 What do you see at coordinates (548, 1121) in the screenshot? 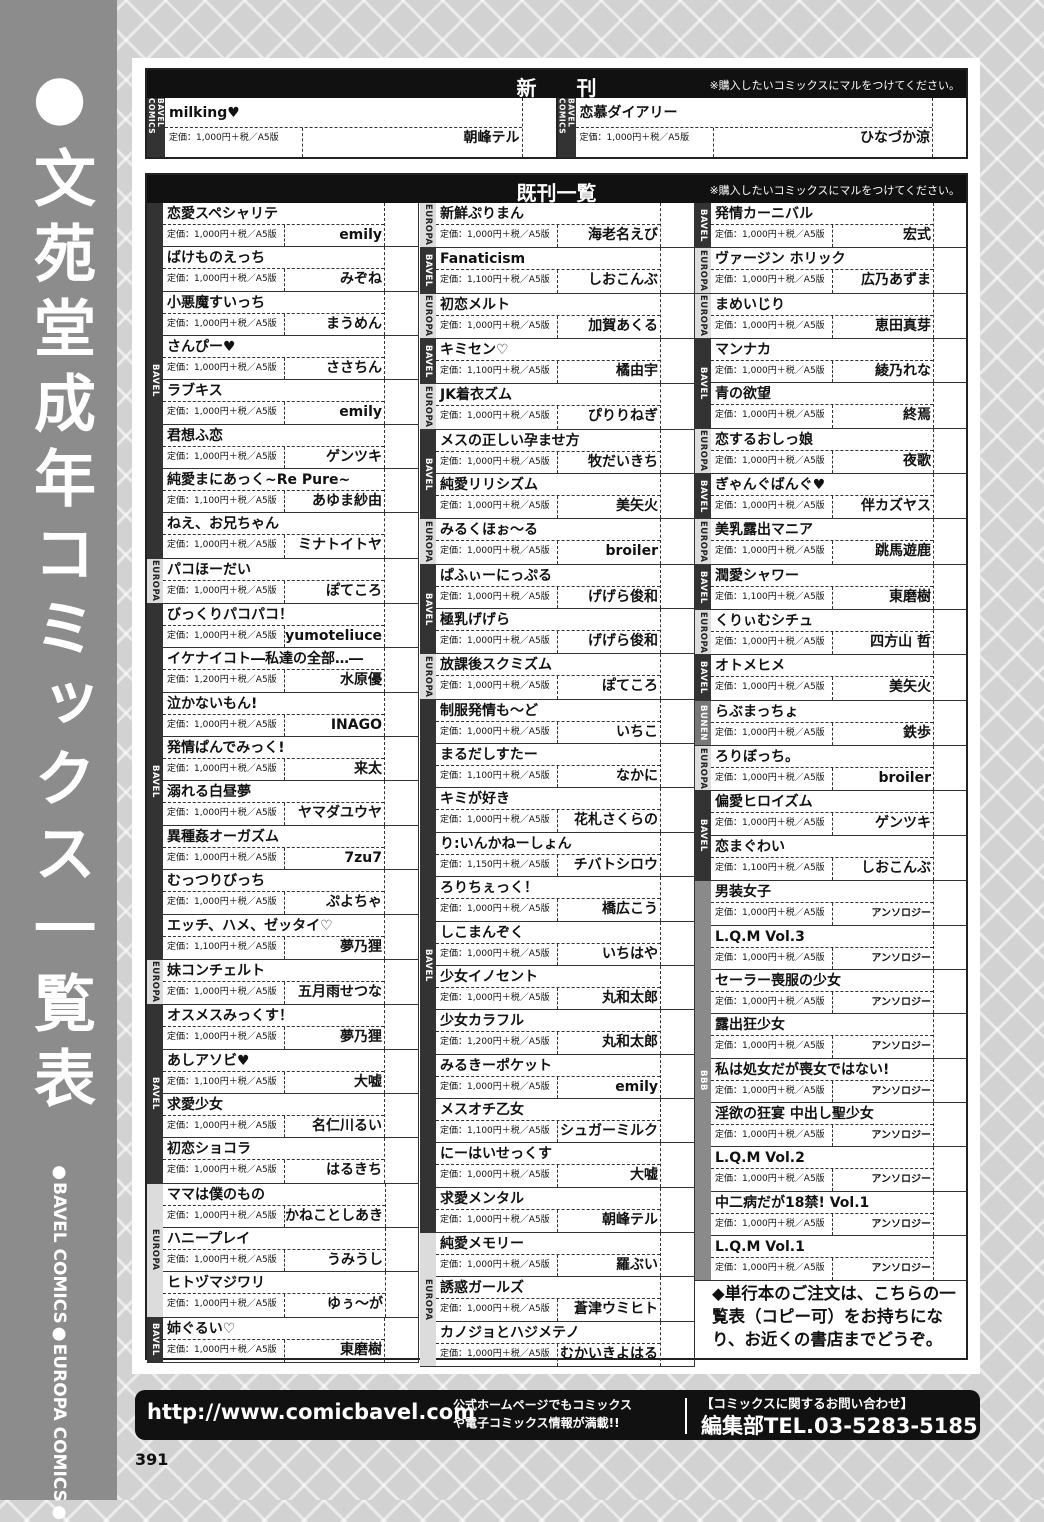
I see `book-info: メスオチ乙女 定価：1,100円＋税／A5版 シュガーミルク` at bounding box center [548, 1121].